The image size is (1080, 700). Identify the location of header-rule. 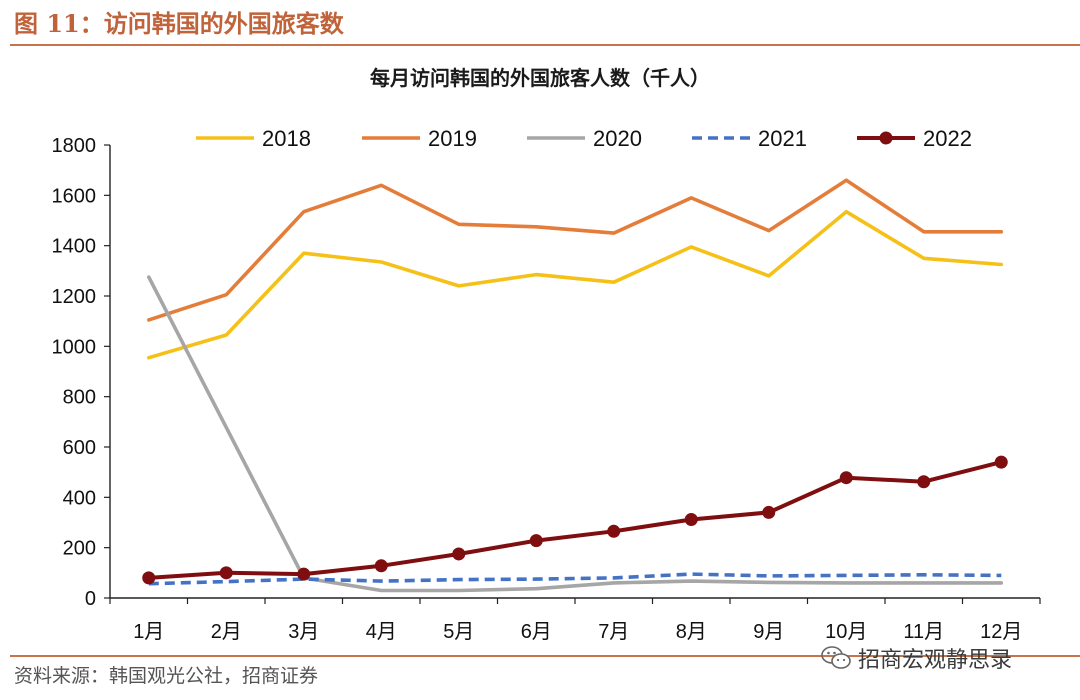
(545, 45).